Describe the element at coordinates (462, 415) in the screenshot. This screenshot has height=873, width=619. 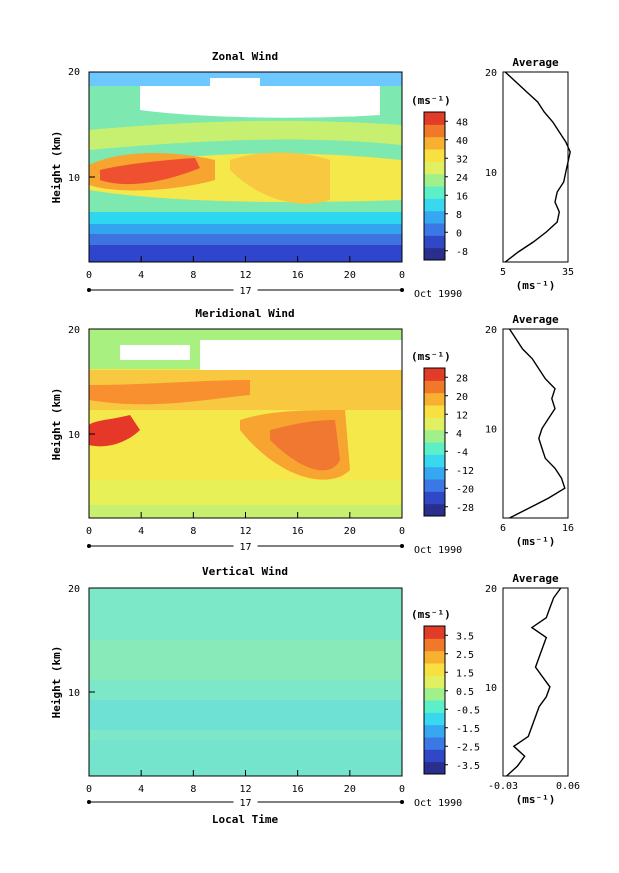
I see `colorbar-tick-label: 12` at that location.